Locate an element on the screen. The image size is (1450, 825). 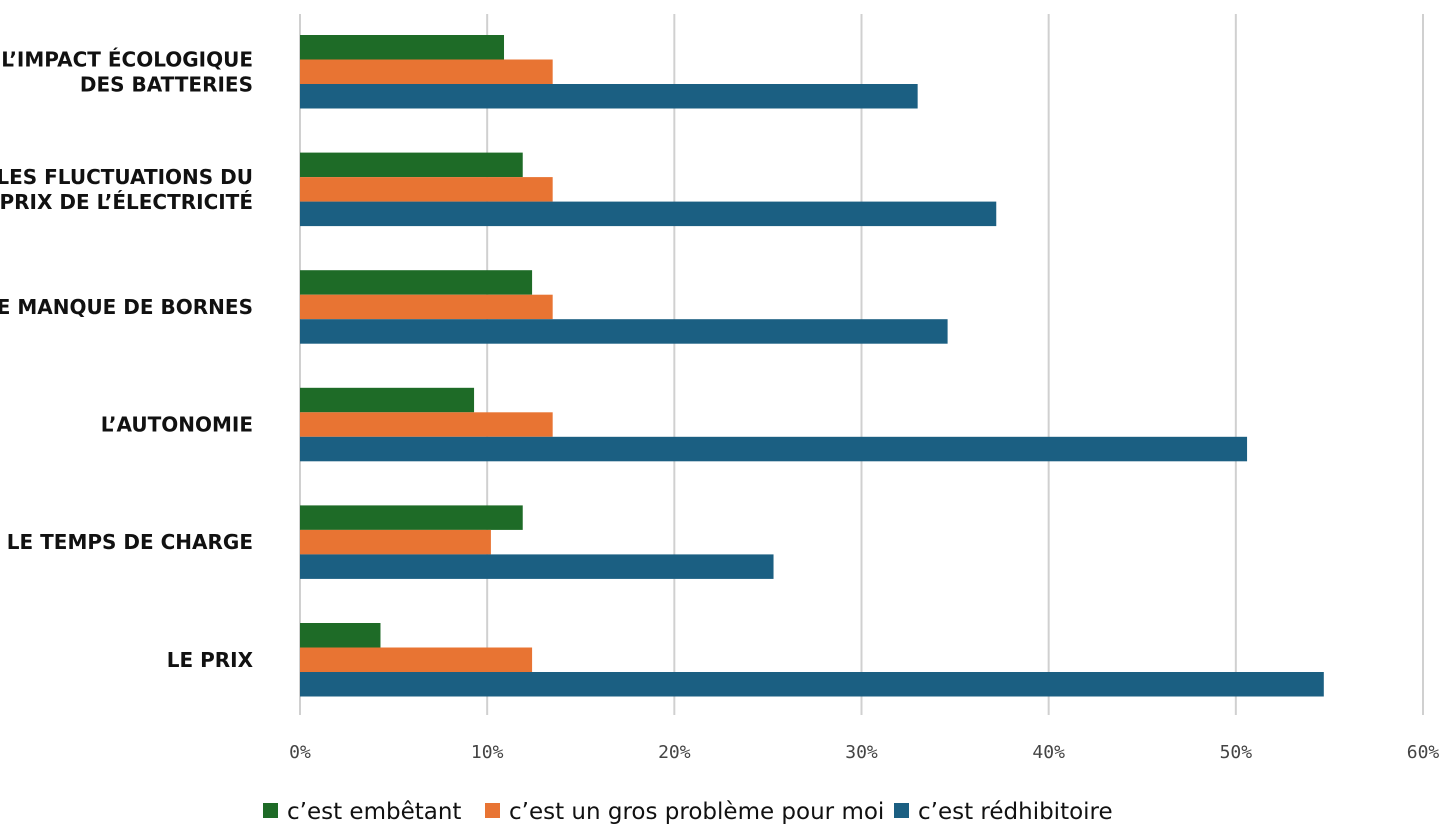
bar-series0-cat4 is located at coordinates (411, 517).